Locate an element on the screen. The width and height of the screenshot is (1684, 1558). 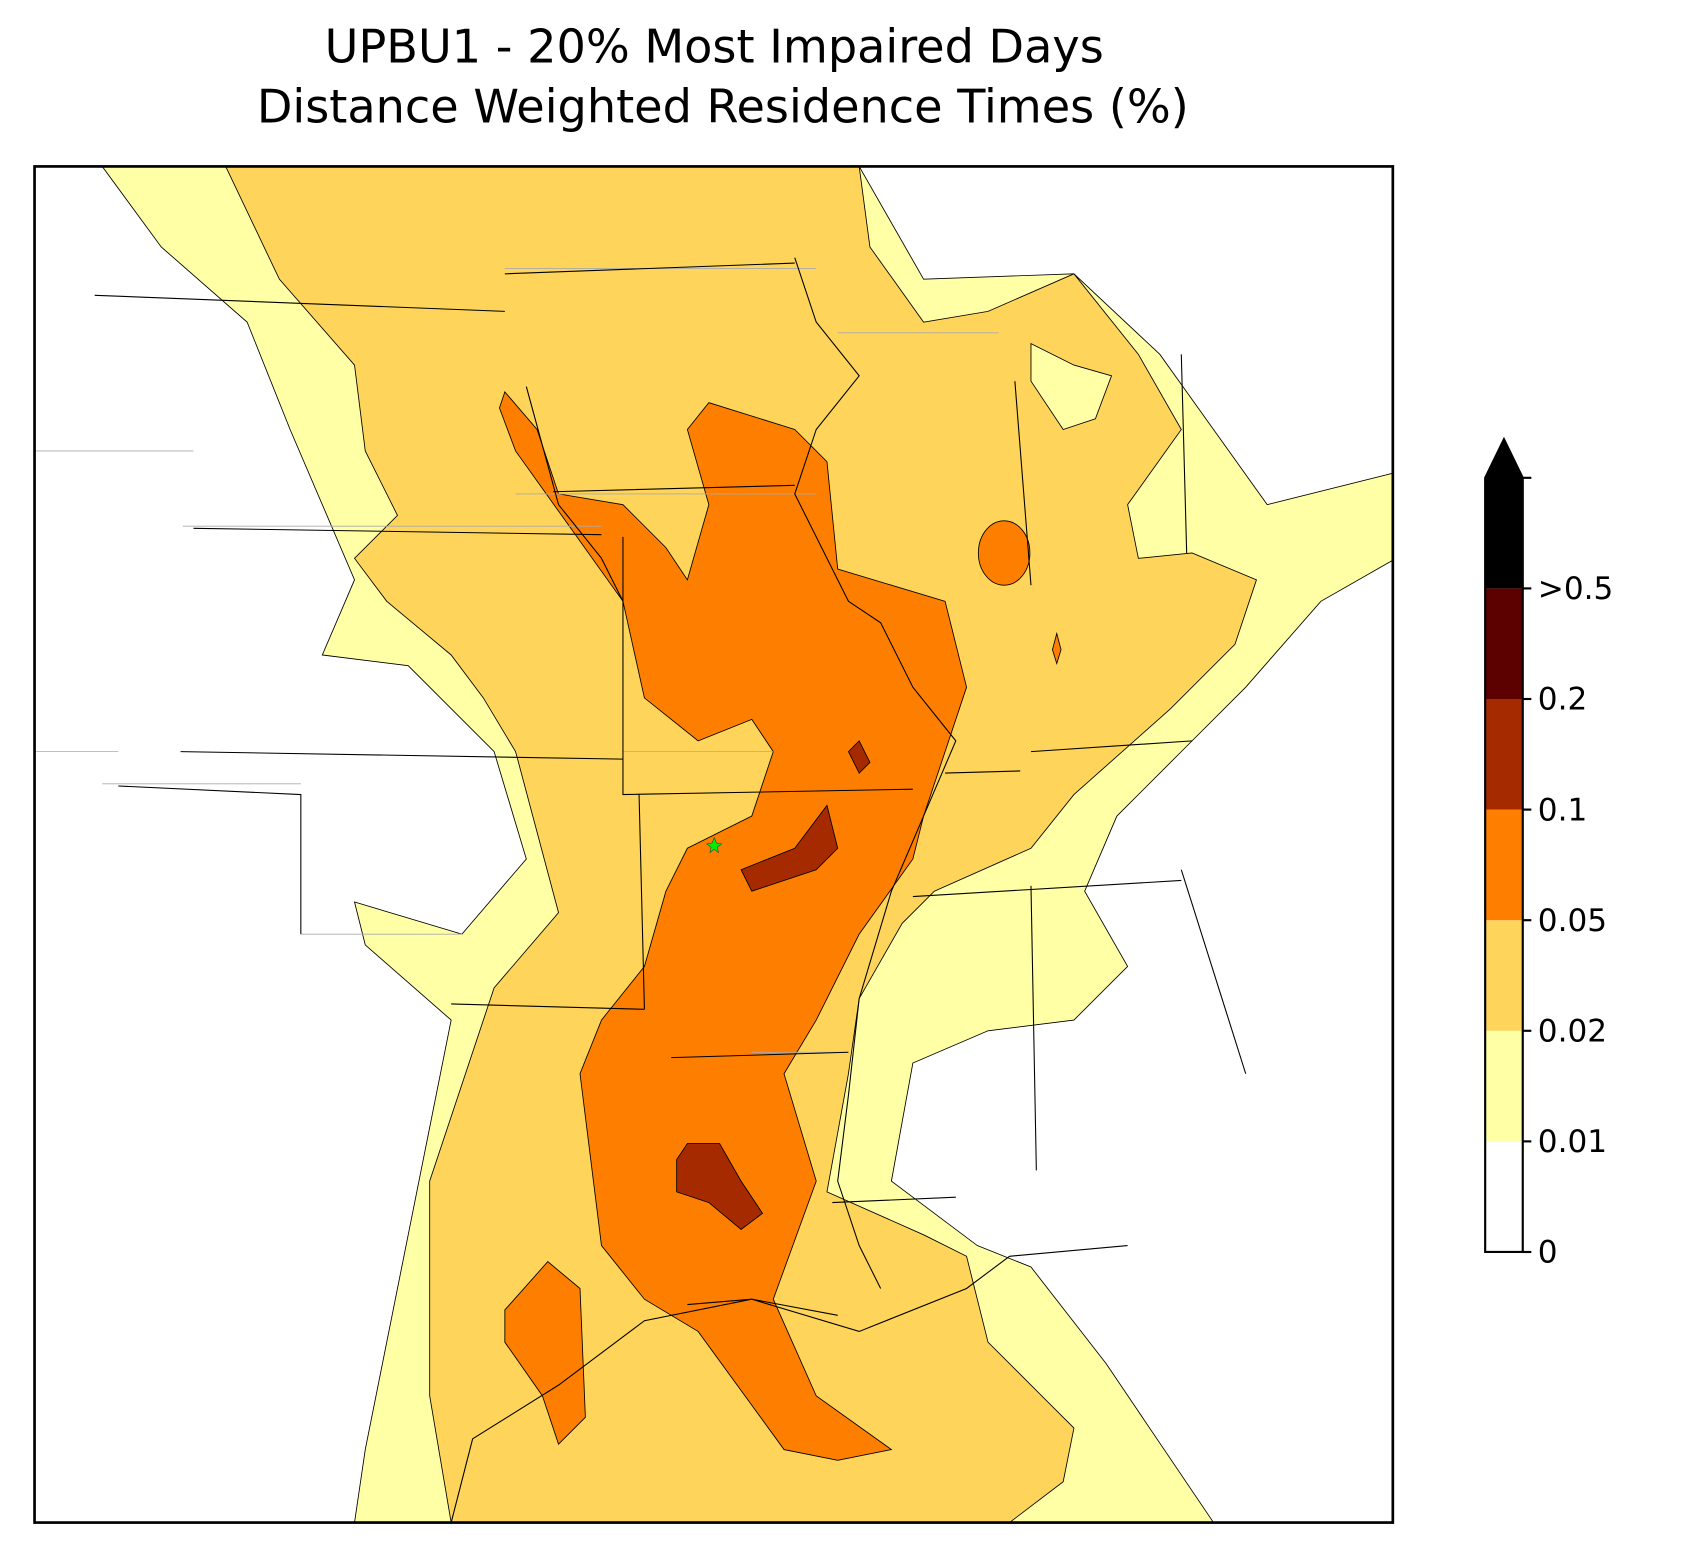
colorbar-label: 0 is located at coordinates (1548, 1253).